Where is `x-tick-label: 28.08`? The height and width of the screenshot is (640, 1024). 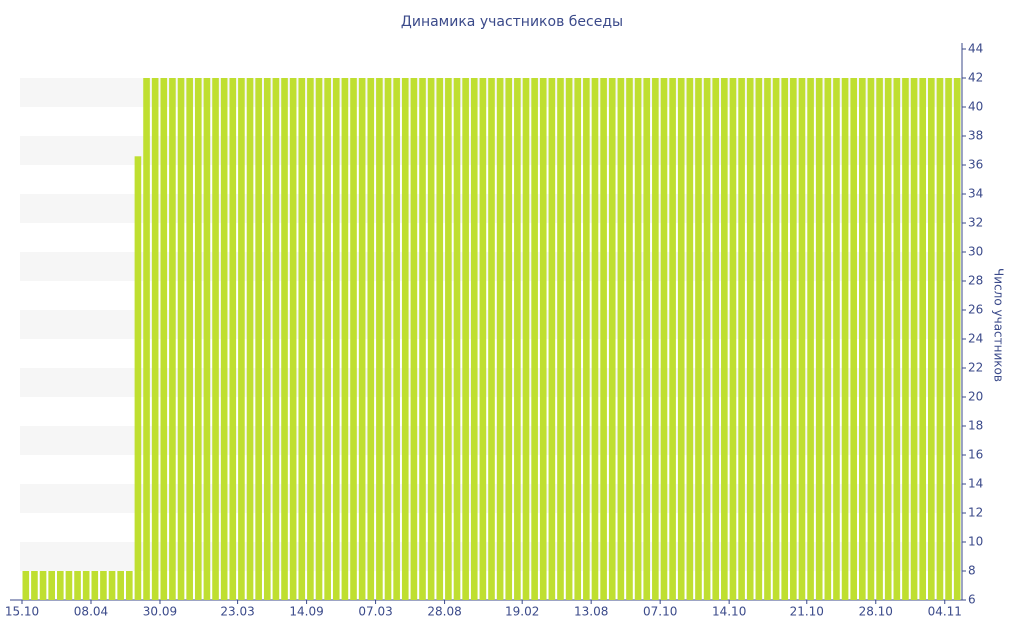
x-tick-label: 28.08 is located at coordinates (444, 612).